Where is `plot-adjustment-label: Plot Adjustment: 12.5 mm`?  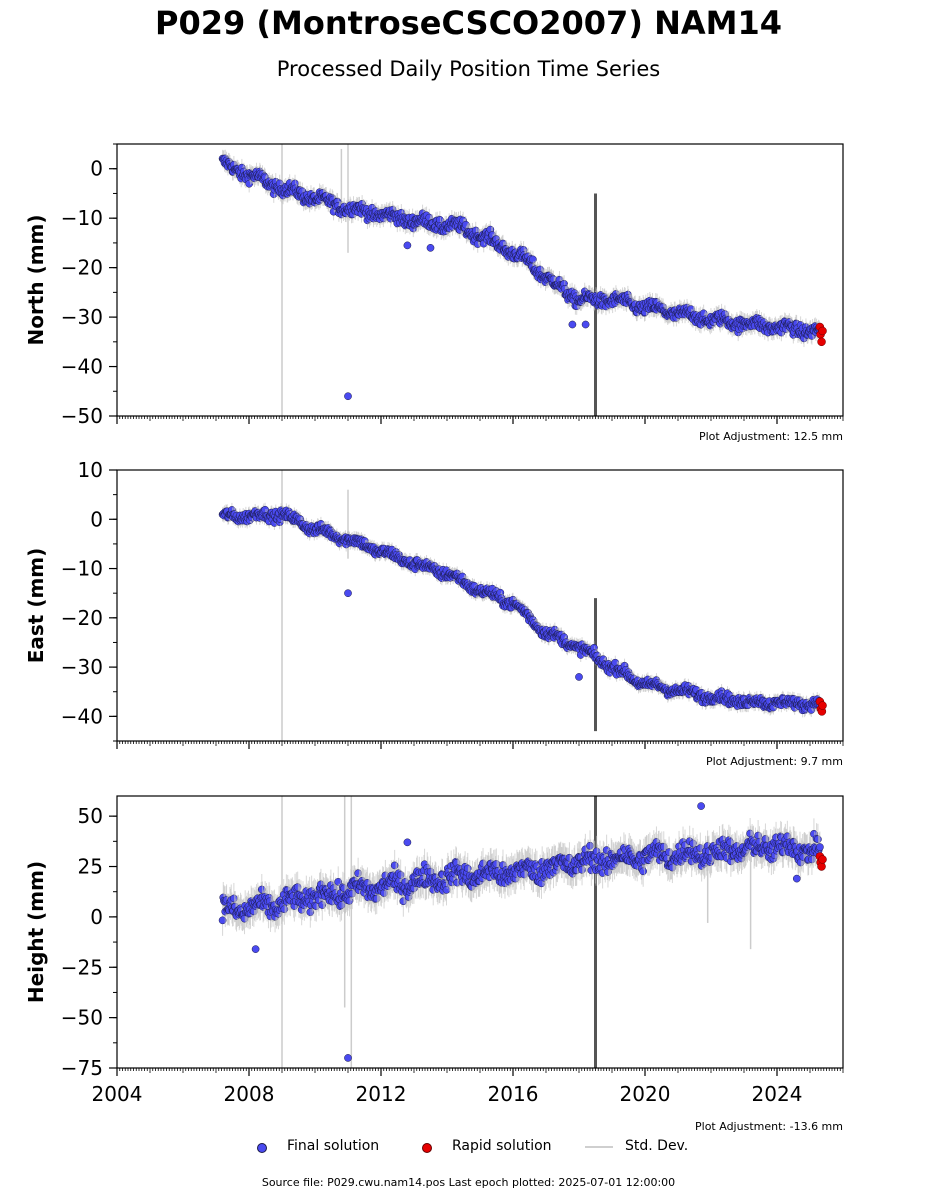 plot-adjustment-label: Plot Adjustment: 12.5 mm is located at coordinates (771, 436).